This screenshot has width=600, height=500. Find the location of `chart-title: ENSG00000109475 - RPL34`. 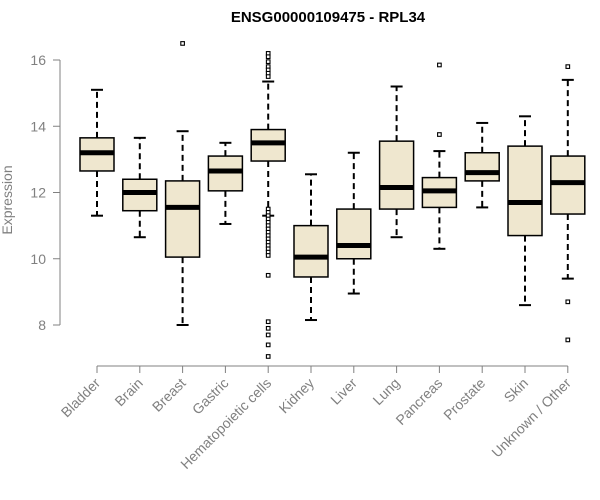

chart-title: ENSG00000109475 - RPL34 is located at coordinates (328, 17).